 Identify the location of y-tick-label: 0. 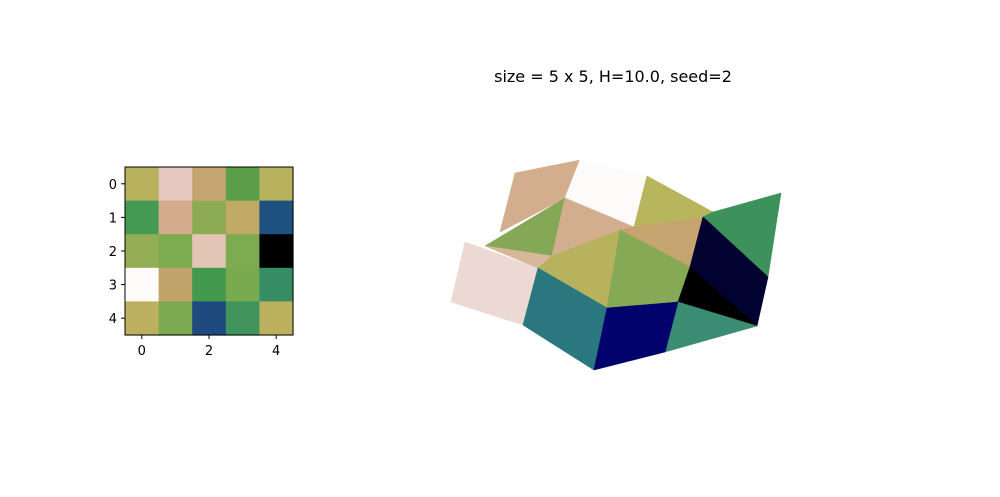
(113, 185).